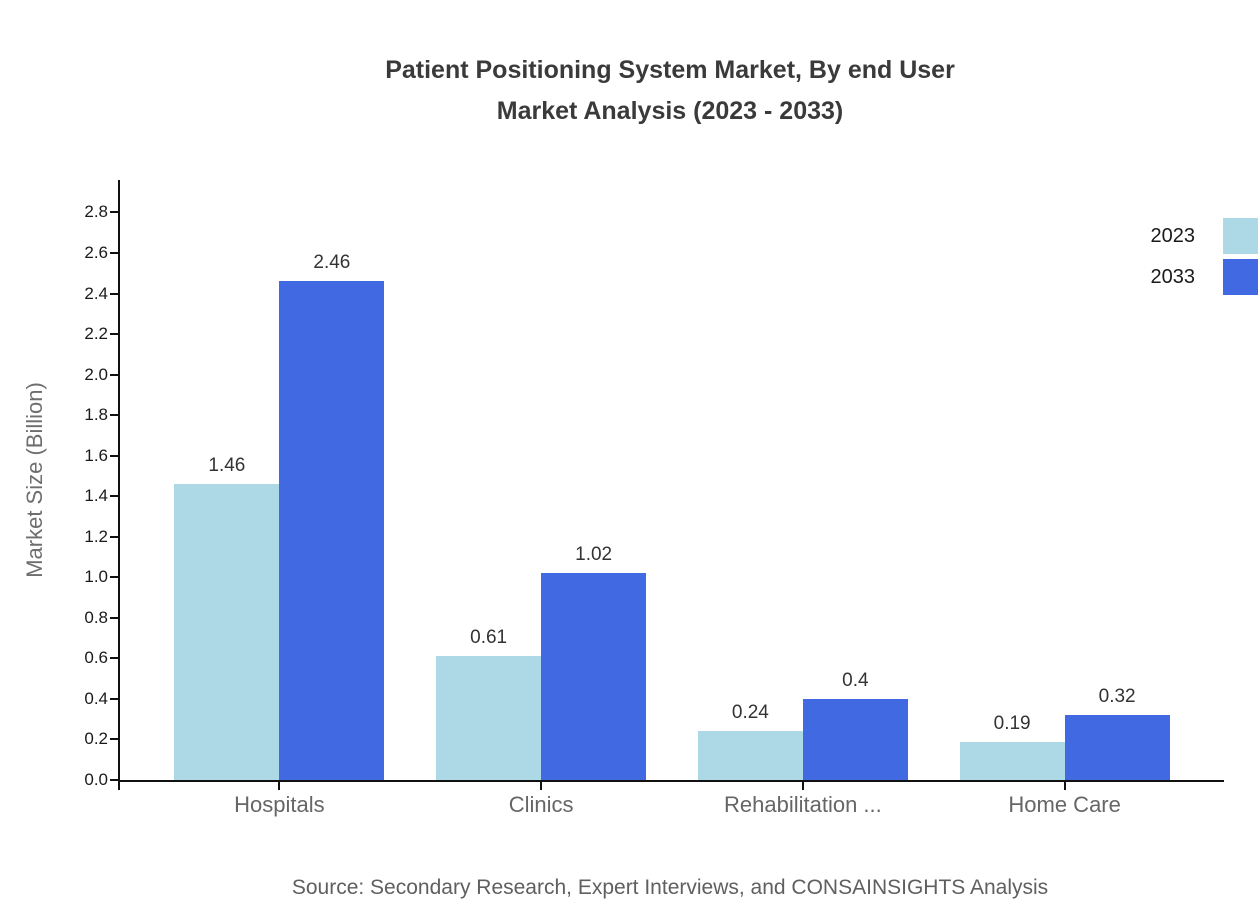  Describe the element at coordinates (1204, 236) in the screenshot. I see `legend-item-2023: 2023` at that location.